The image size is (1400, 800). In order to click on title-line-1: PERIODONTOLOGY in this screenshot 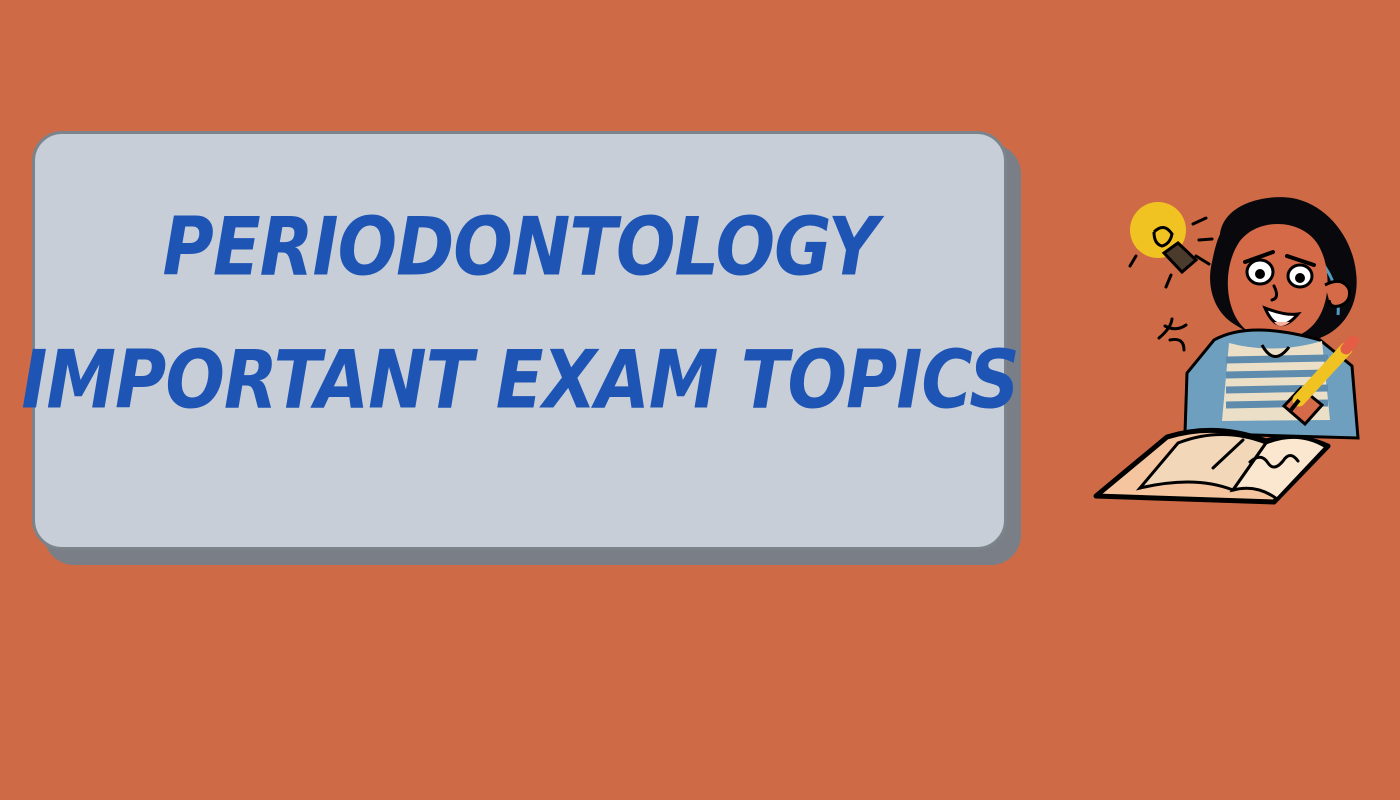, I will do `click(520, 247)`.